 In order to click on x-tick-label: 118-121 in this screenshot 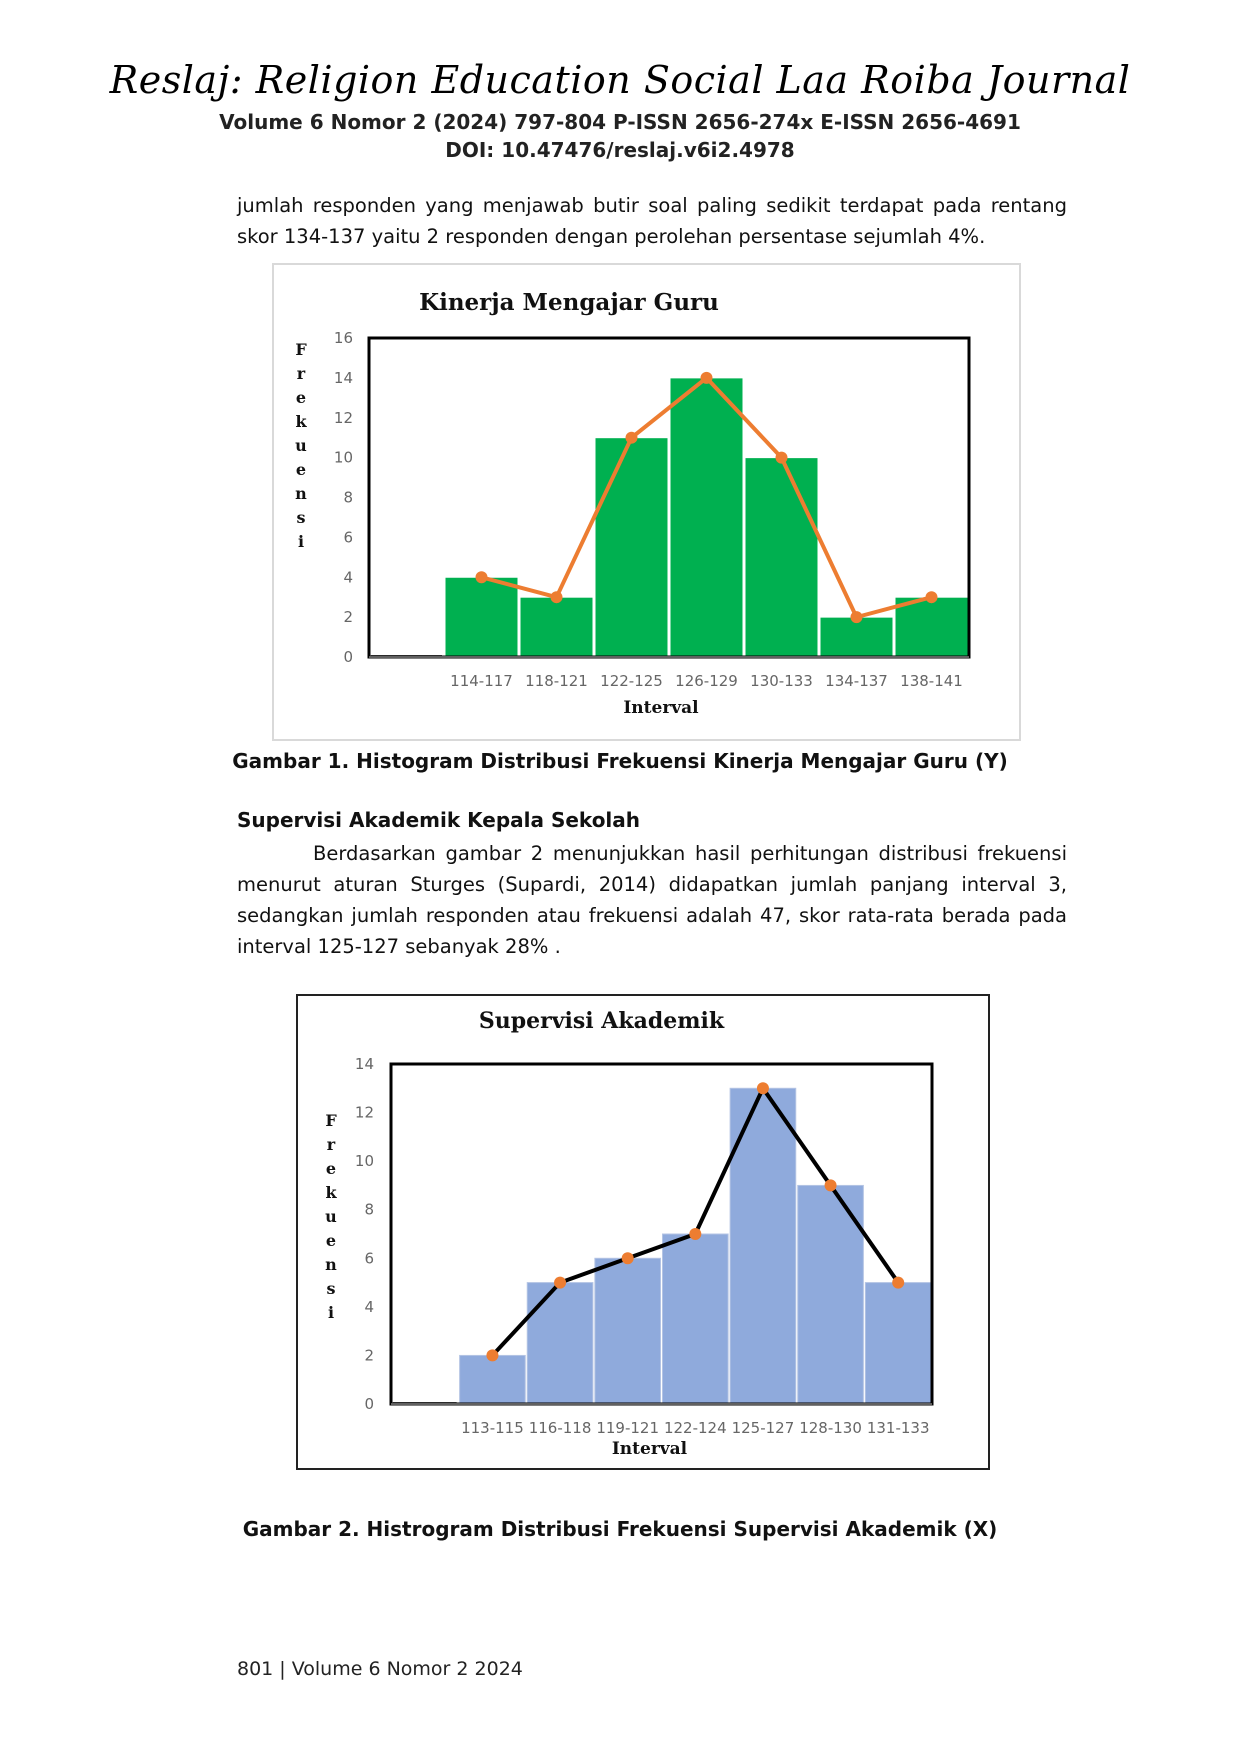, I will do `click(556, 681)`.